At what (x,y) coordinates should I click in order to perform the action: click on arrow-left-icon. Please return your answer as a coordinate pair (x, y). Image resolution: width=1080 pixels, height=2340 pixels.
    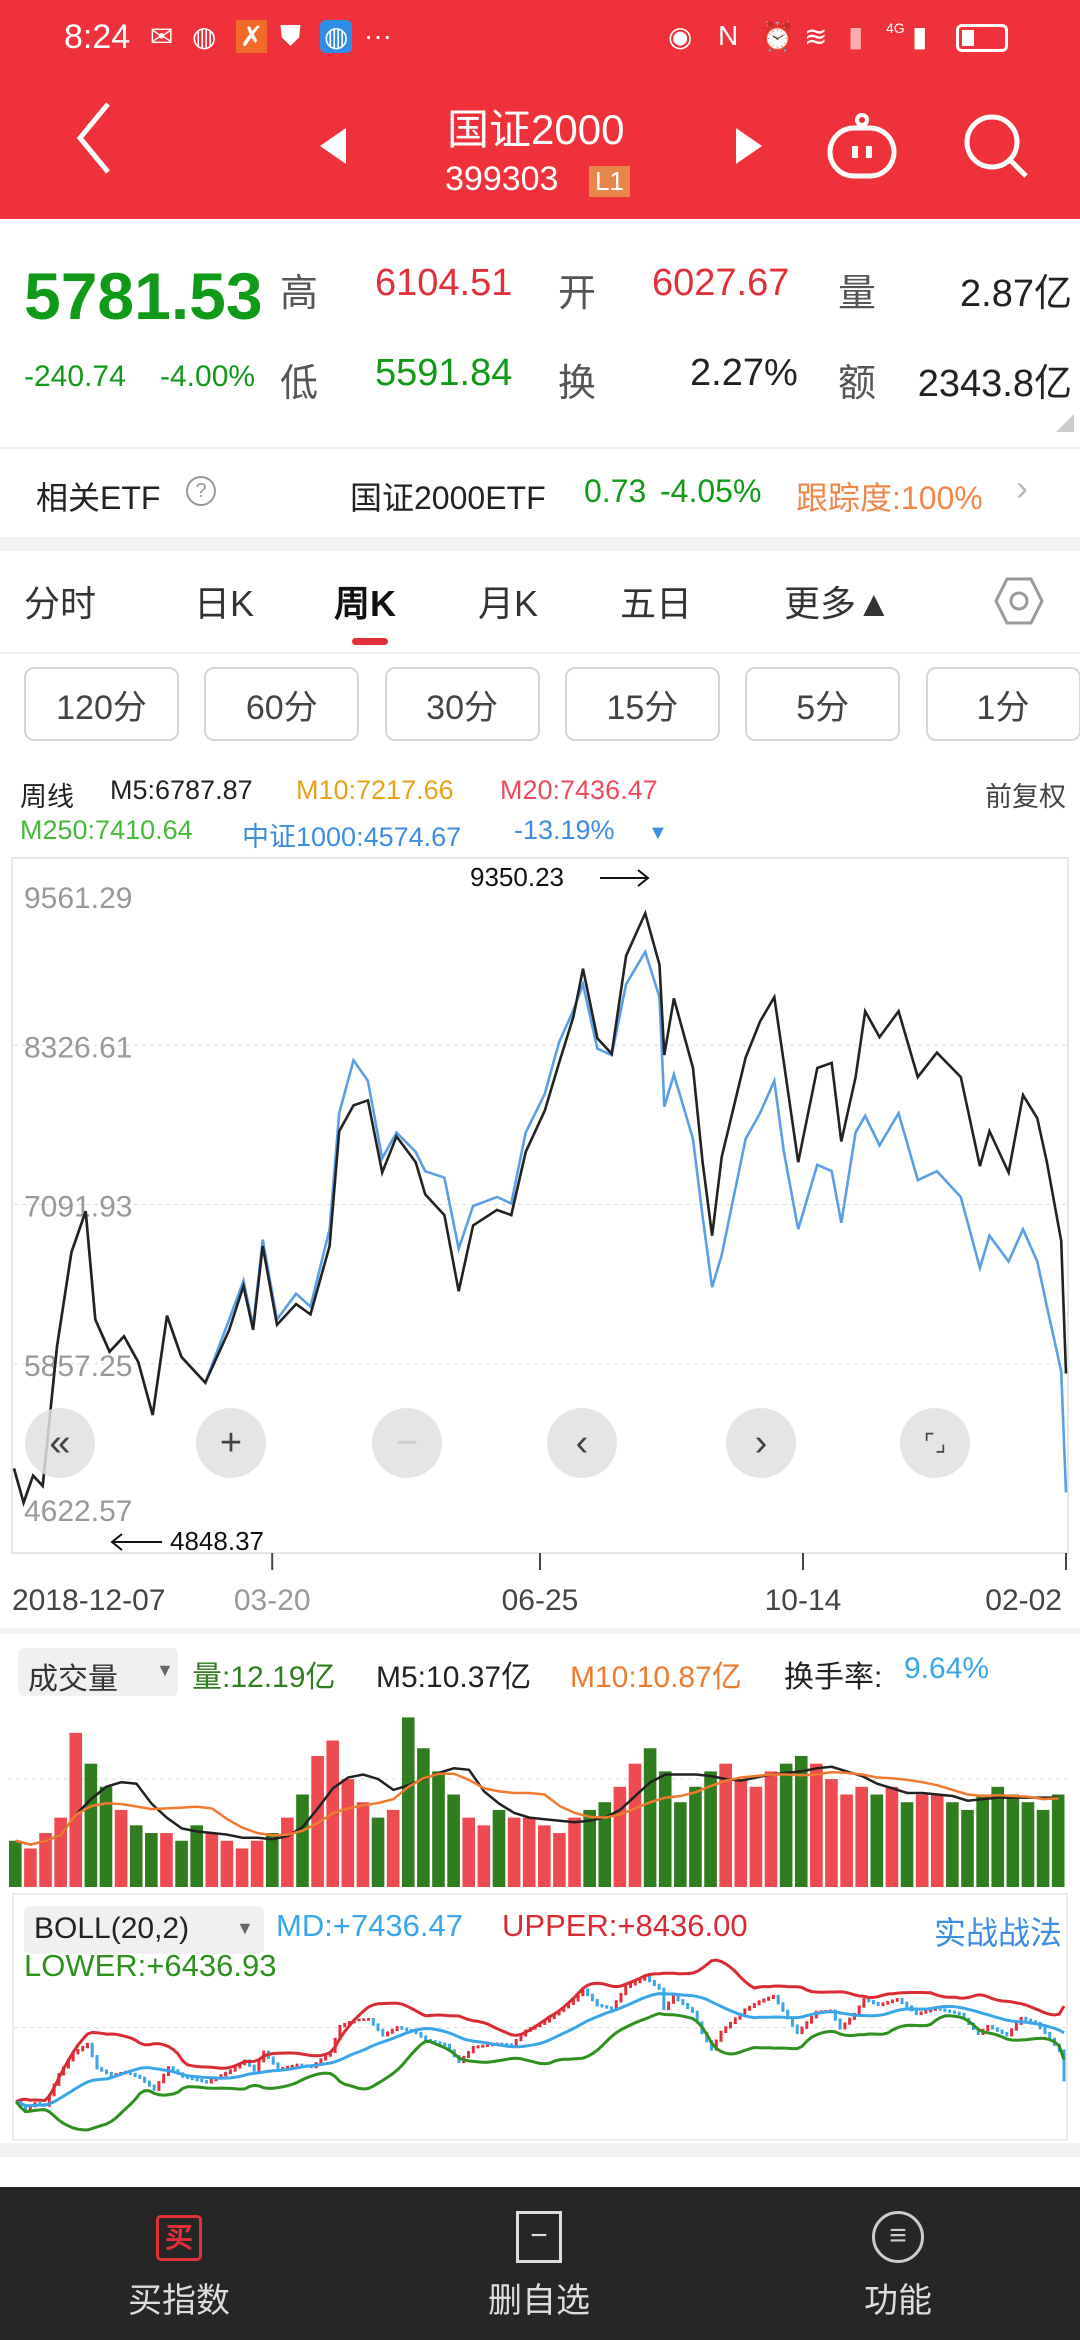
    Looking at the image, I should click on (136, 1542).